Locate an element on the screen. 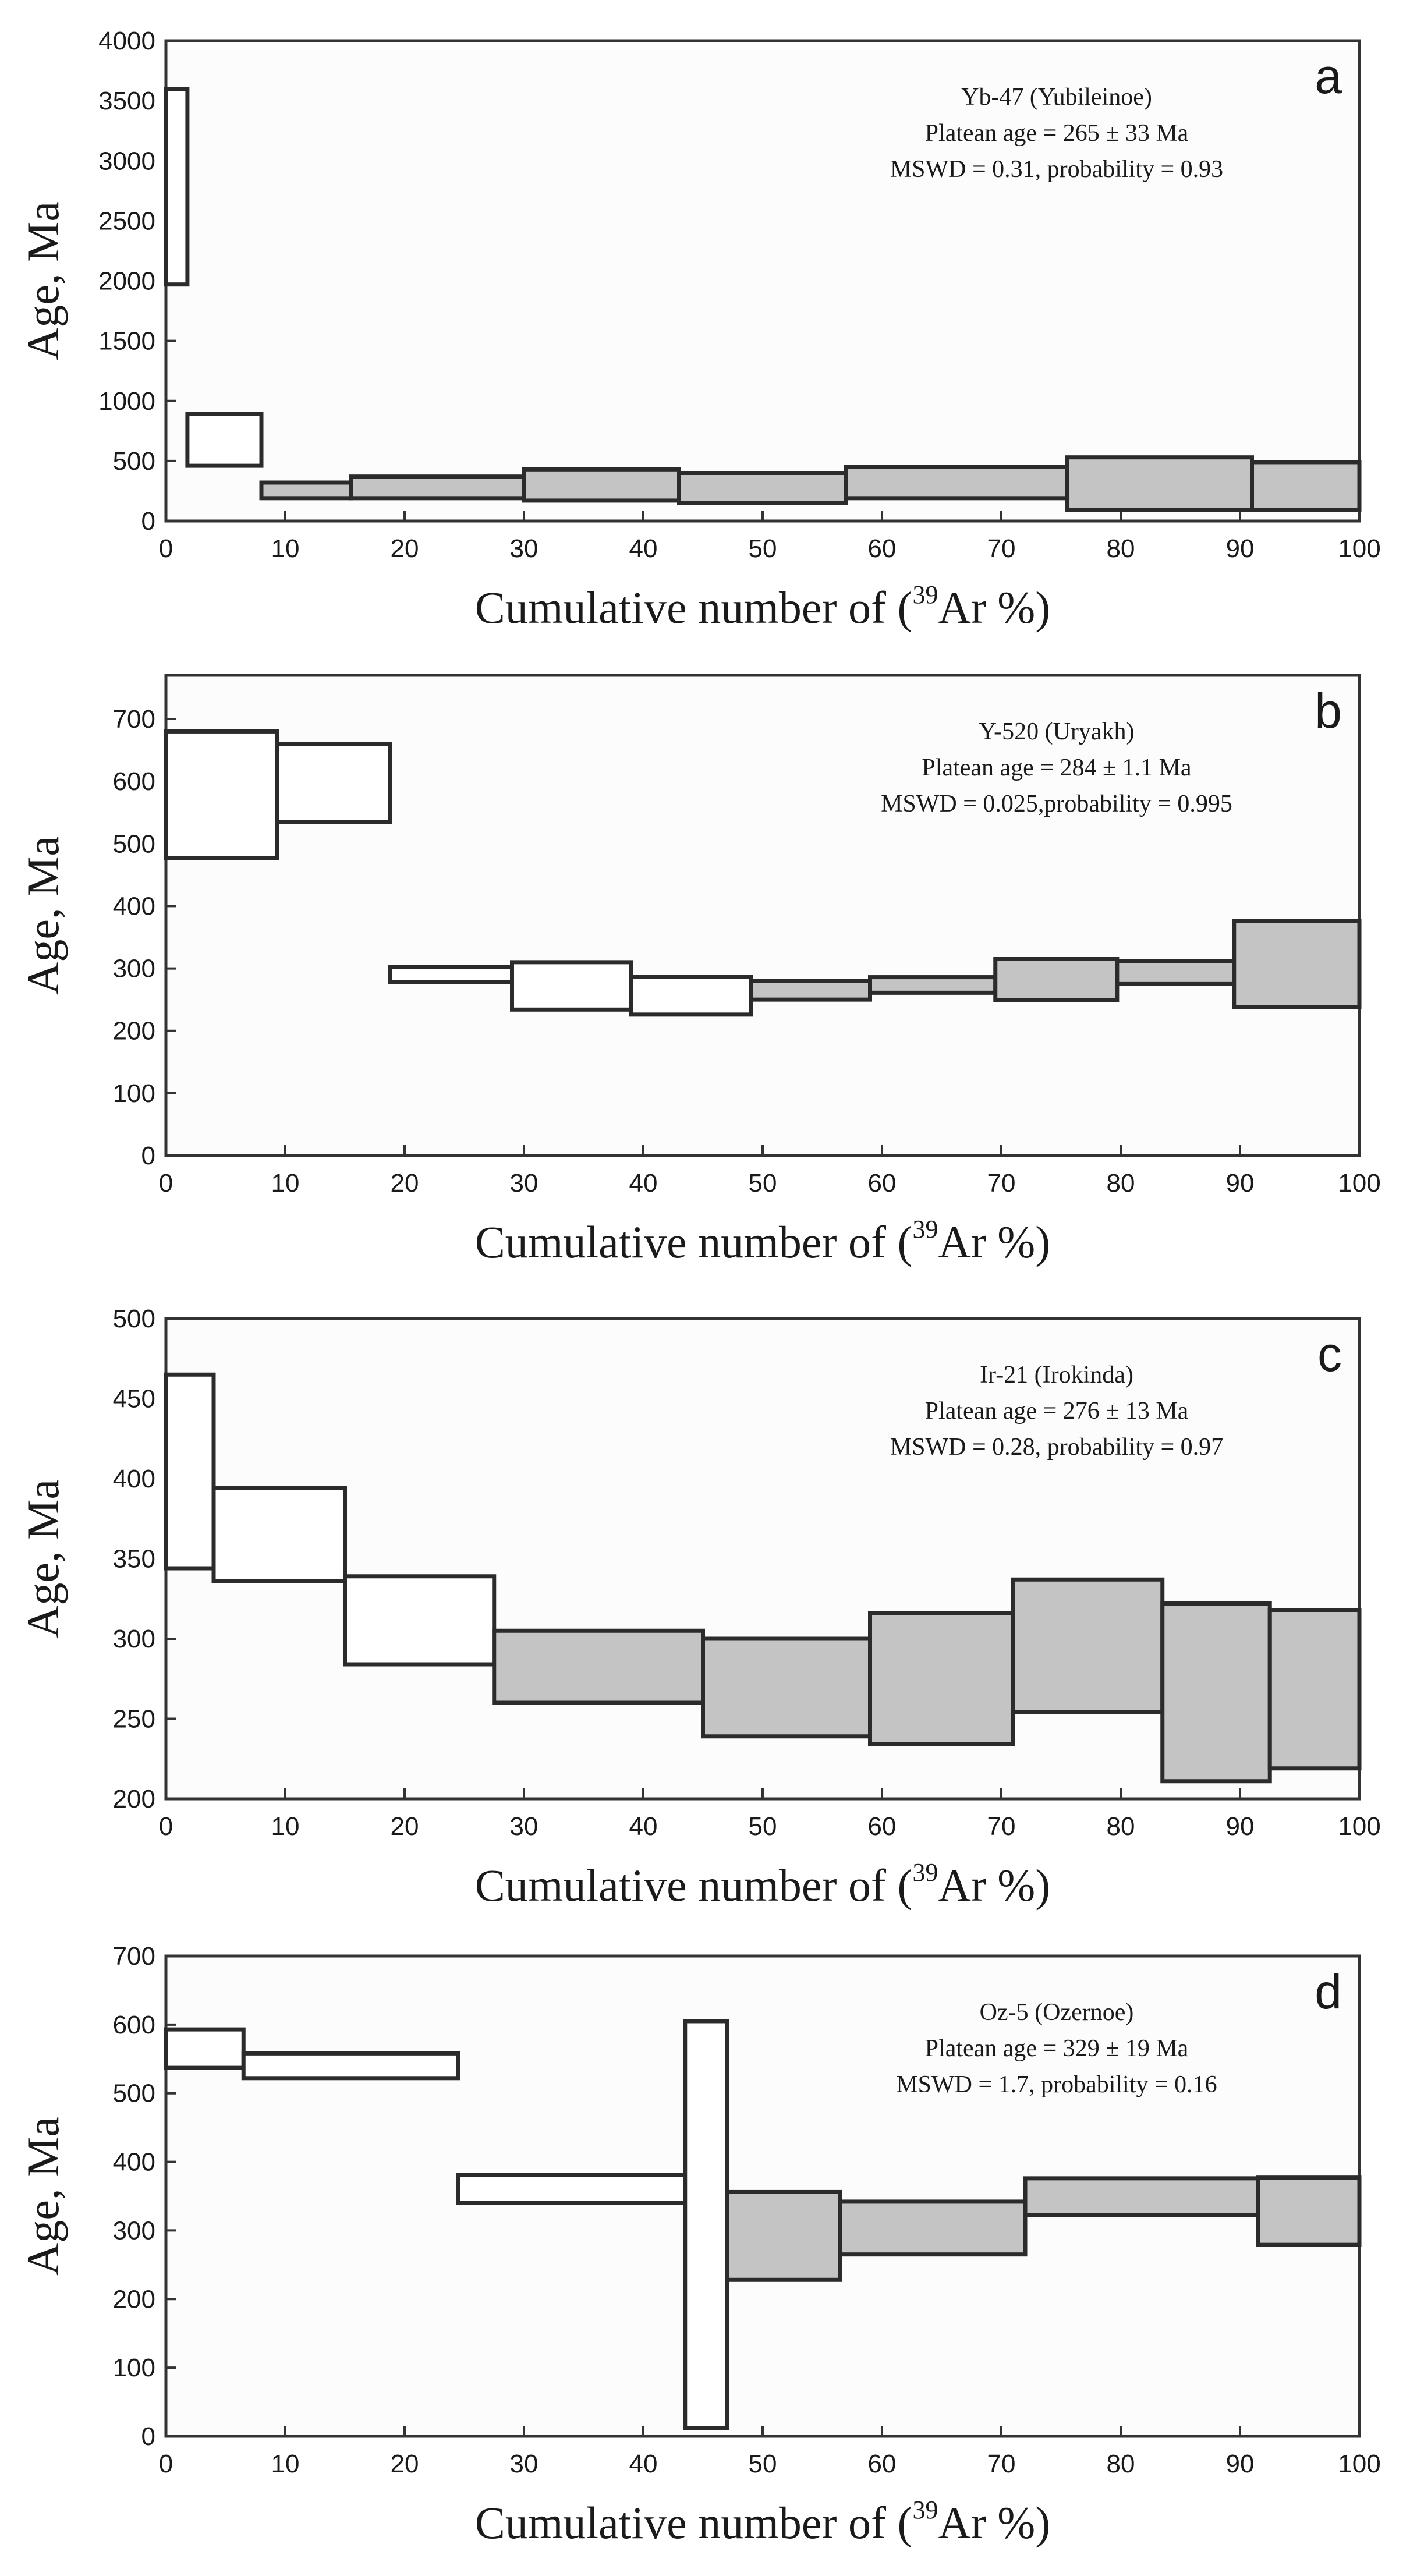  y-tick-label: 1000 is located at coordinates (127, 401).